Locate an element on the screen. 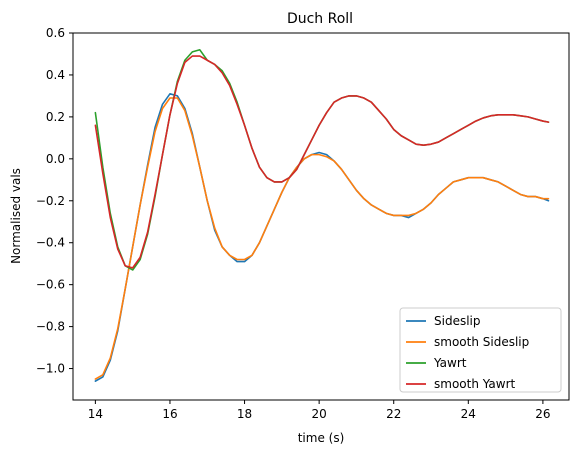  y-tick-label: 0.0 is located at coordinates (55, 159).